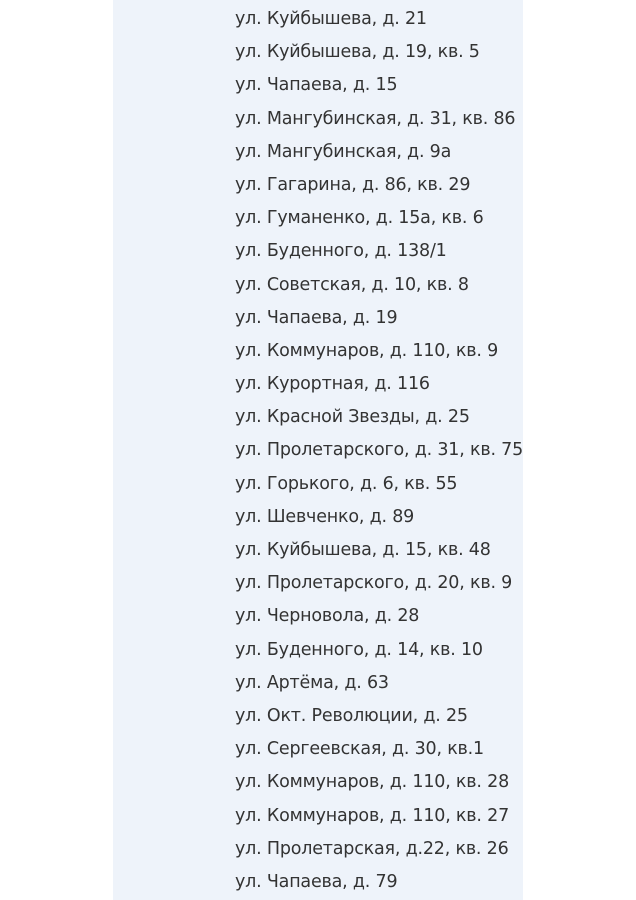  I want to click on address-item: ул. Чапаева, д. 15, so click(316, 85).